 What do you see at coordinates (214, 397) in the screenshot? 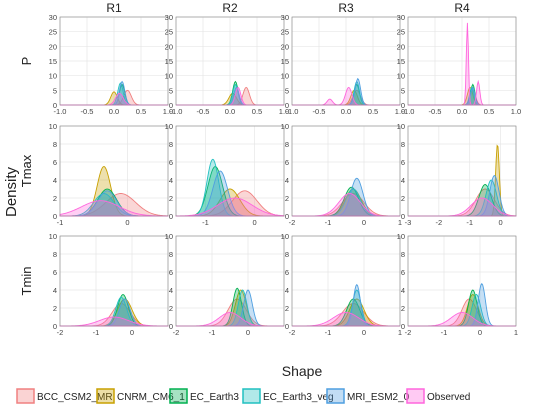
I see `legend-label: EC_Earth3` at bounding box center [214, 397].